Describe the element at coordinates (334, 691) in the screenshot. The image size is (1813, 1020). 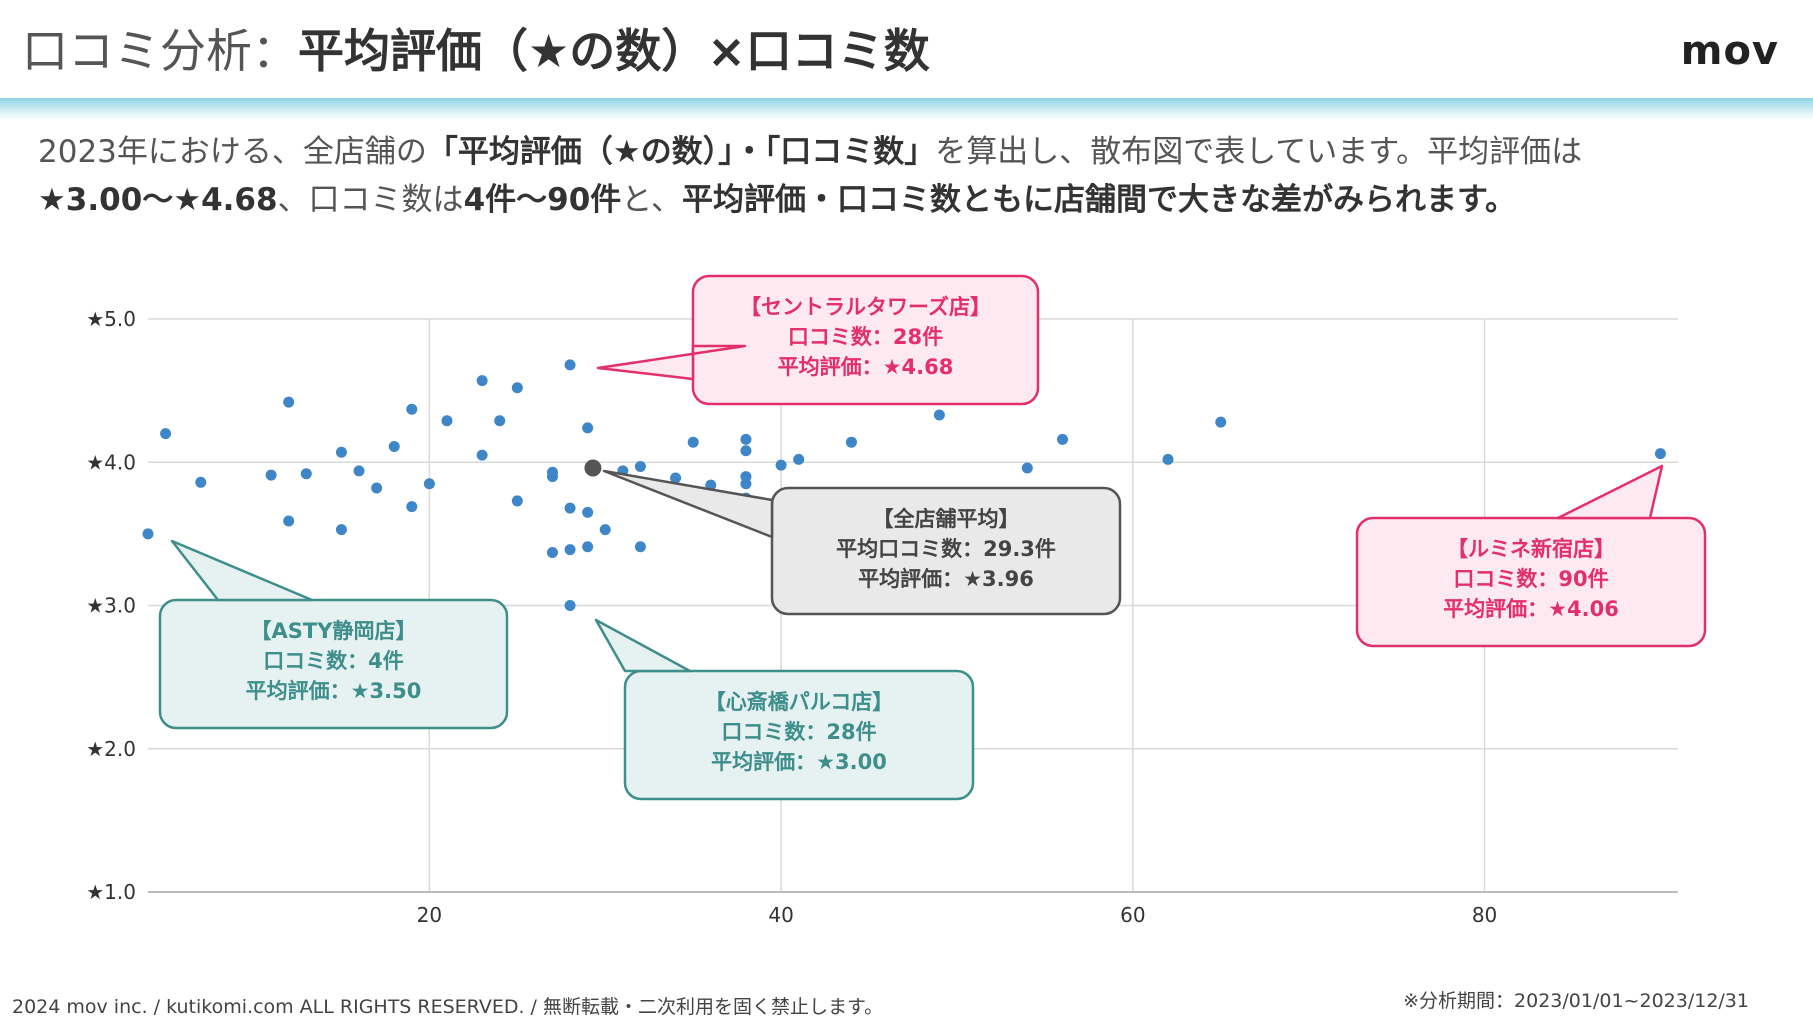
I see `callout-line: 平均評価：★3.50` at that location.